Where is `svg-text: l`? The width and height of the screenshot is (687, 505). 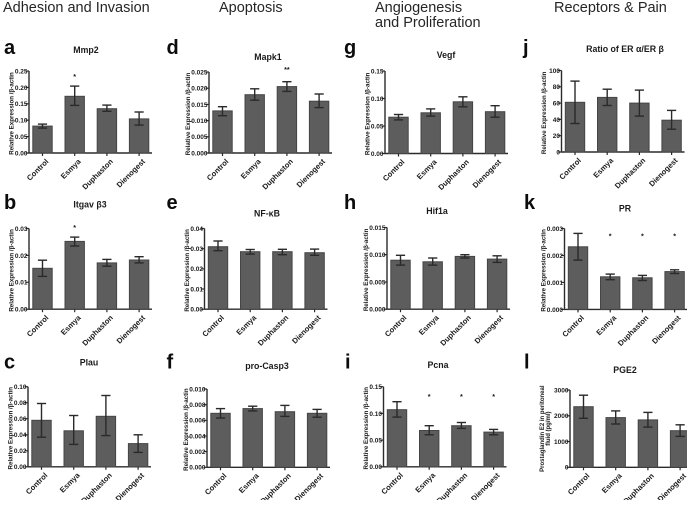 svg-text: l is located at coordinates (527, 363).